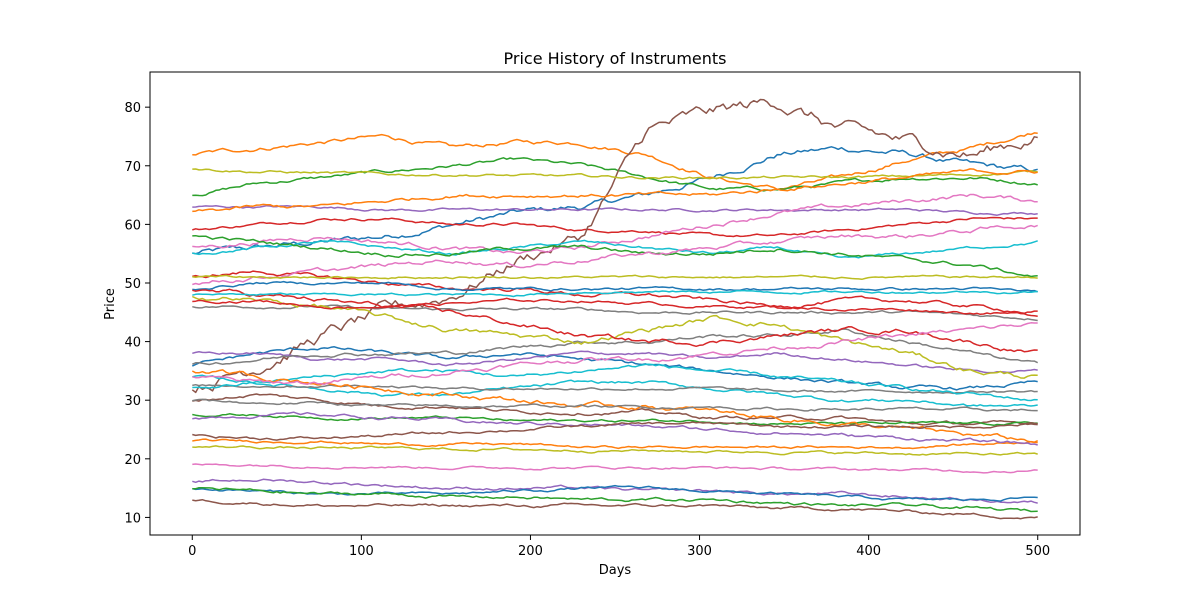 The width and height of the screenshot is (1200, 604). Describe the element at coordinates (530, 551) in the screenshot. I see `x-tick-label: 200` at that location.